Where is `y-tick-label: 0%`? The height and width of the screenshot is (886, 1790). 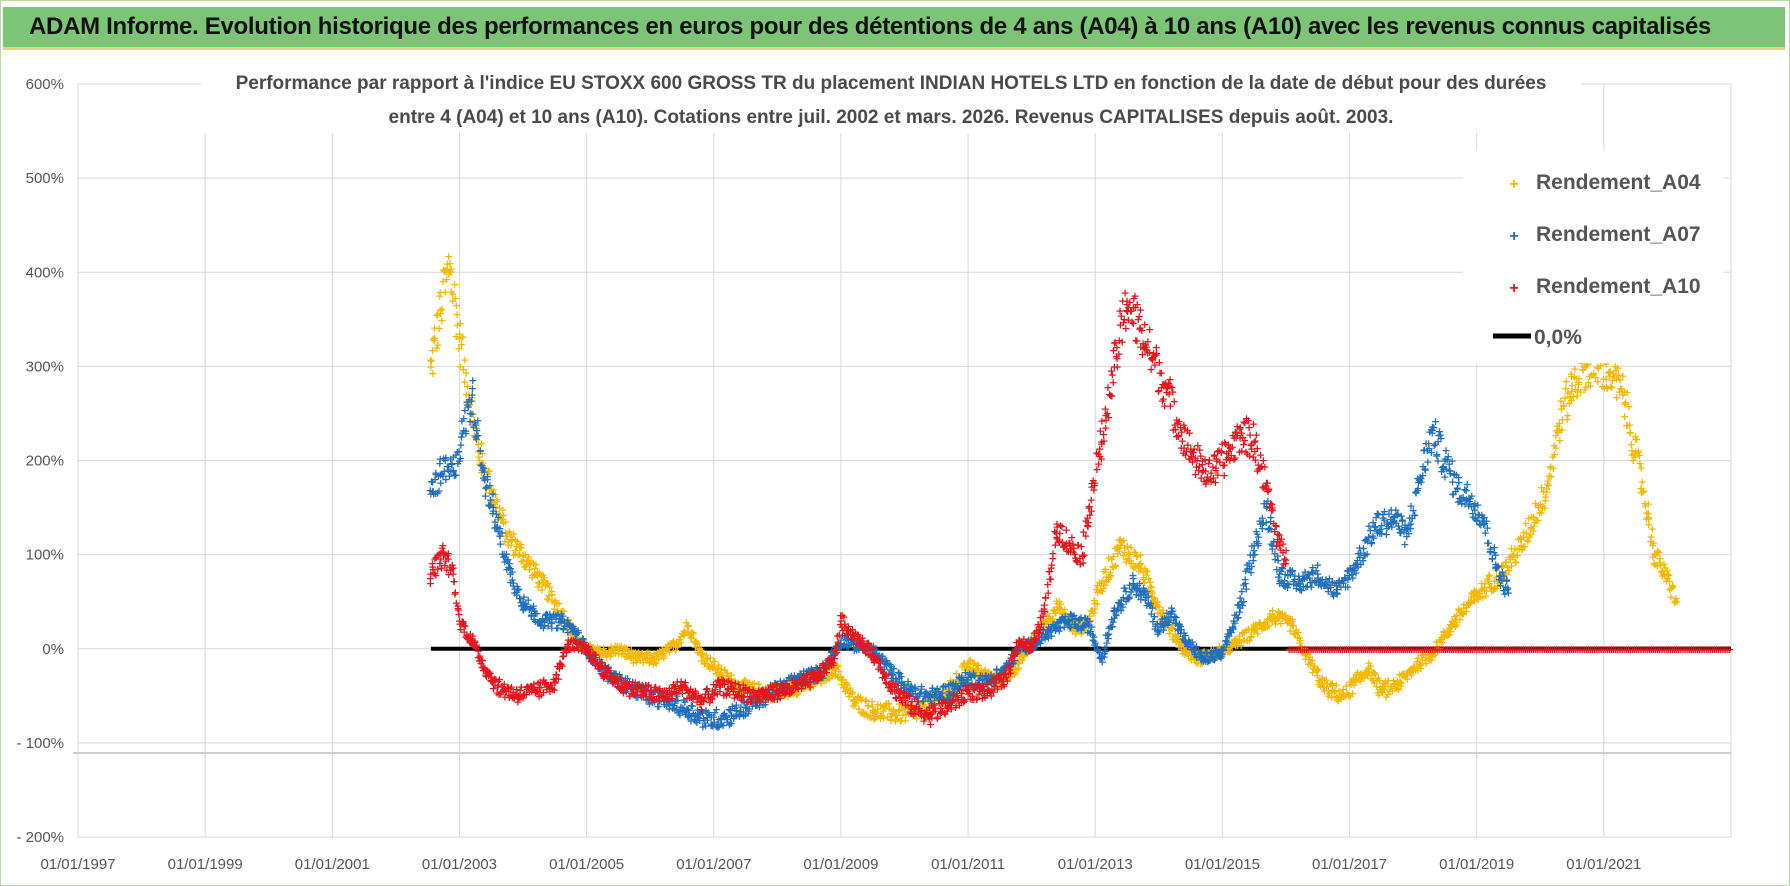
y-tick-label: 0% is located at coordinates (53, 649).